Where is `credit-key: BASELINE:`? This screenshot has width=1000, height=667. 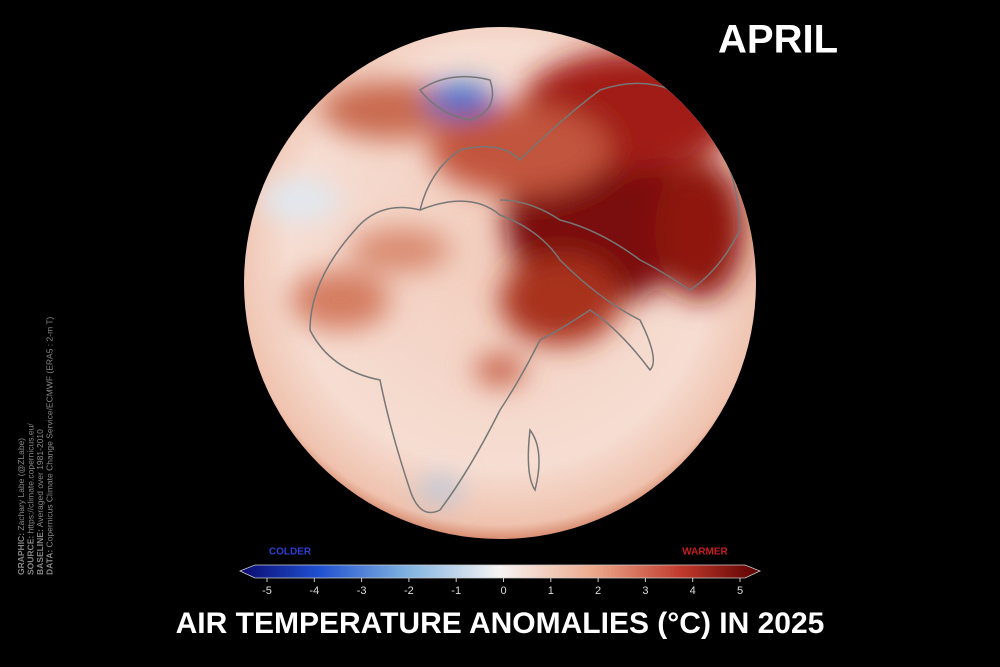
credit-key: BASELINE: is located at coordinates (40, 552).